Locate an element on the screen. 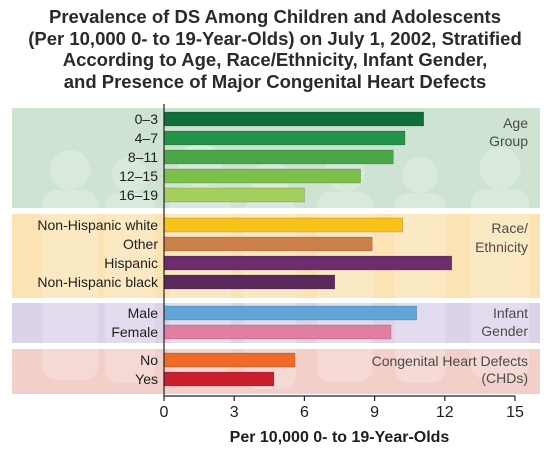 The width and height of the screenshot is (550, 452). x-tick-label: 15 is located at coordinates (515, 412).